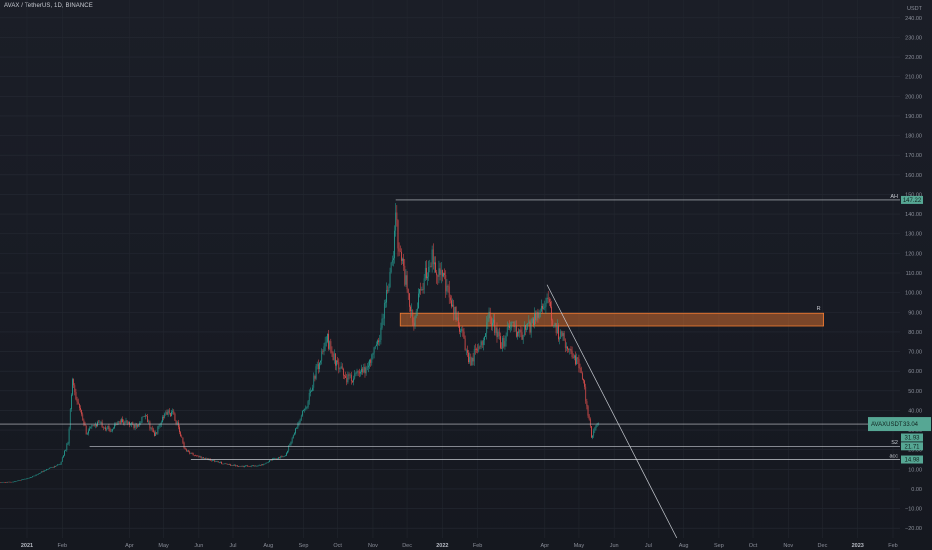 This screenshot has width=932, height=550. Describe the element at coordinates (913, 510) in the screenshot. I see `price-tick-label: −10.00` at that location.